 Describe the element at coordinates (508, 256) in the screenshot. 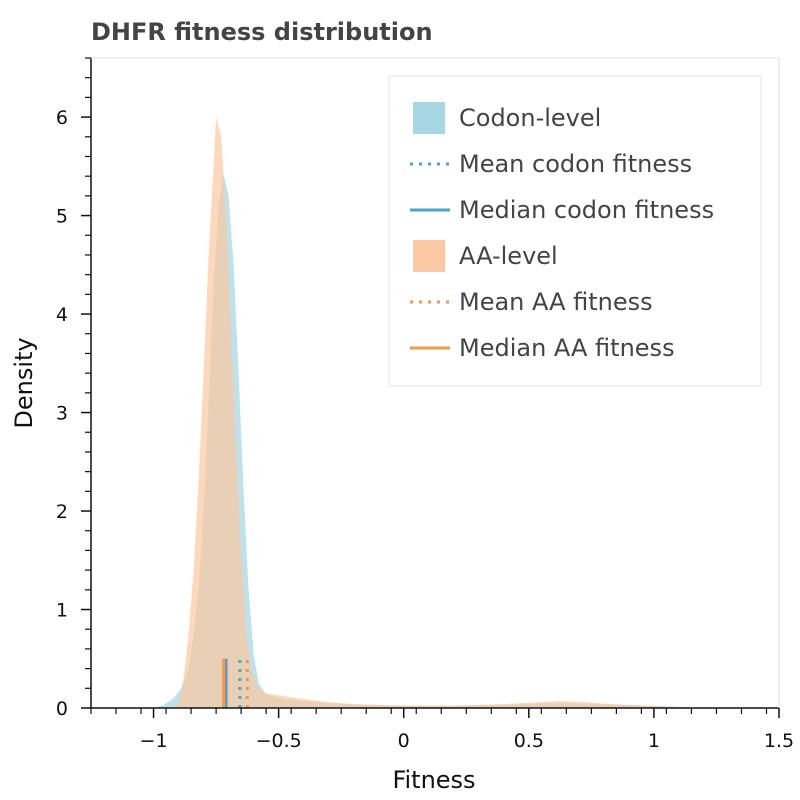

I see `legend-label-aa-level: AA-level` at that location.